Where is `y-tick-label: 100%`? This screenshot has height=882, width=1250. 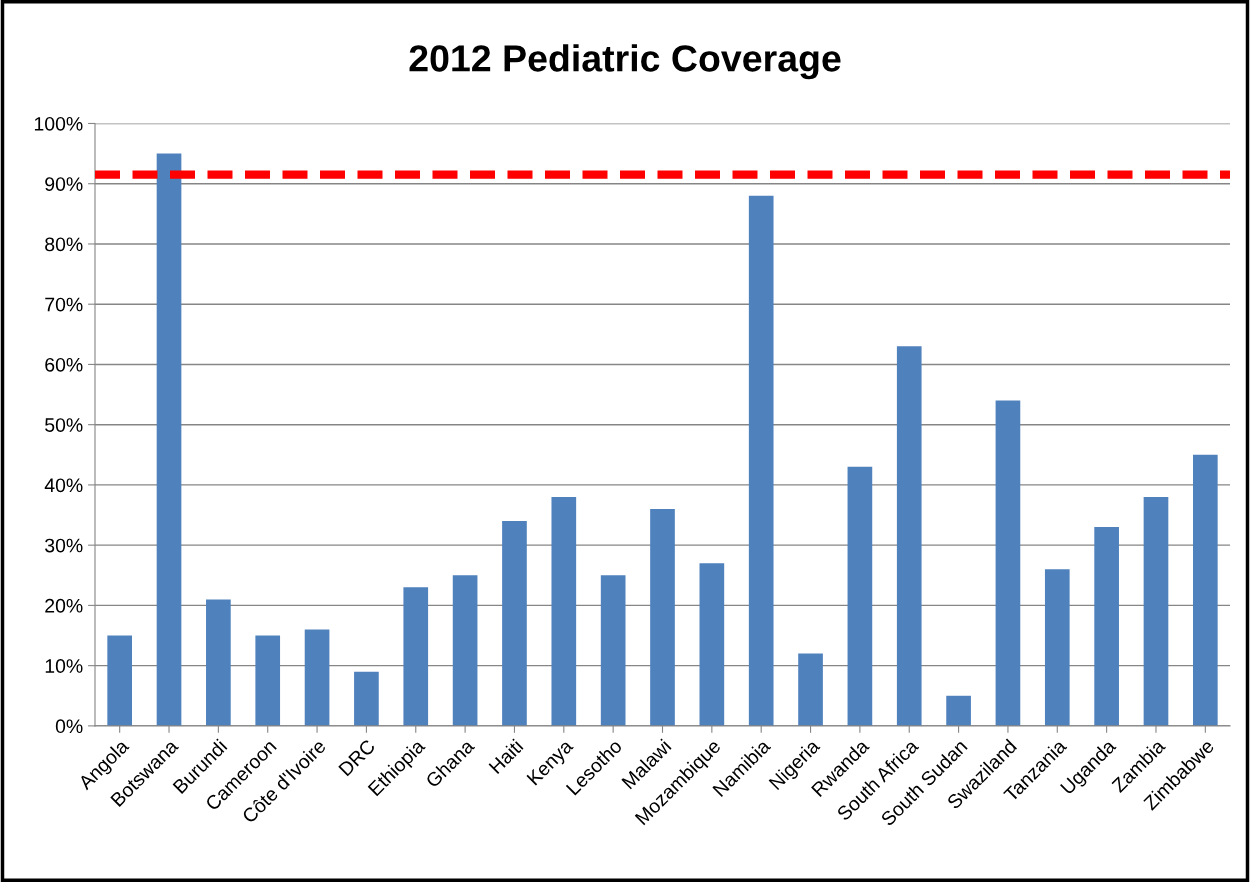 y-tick-label: 100% is located at coordinates (58, 123).